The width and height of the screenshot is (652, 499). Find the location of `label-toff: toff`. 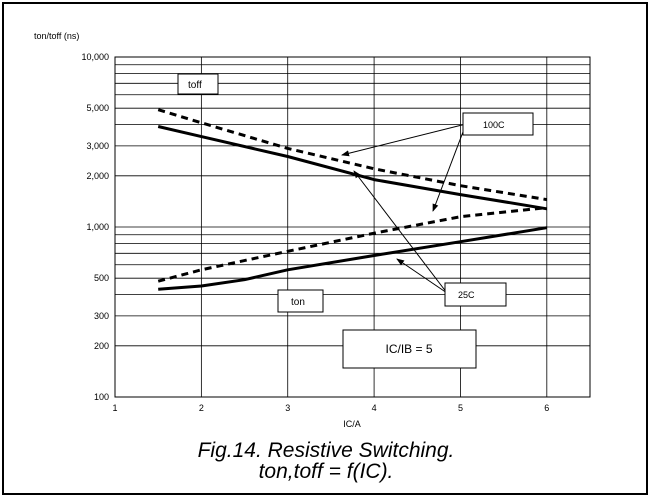

label-toff: toff is located at coordinates (195, 85).